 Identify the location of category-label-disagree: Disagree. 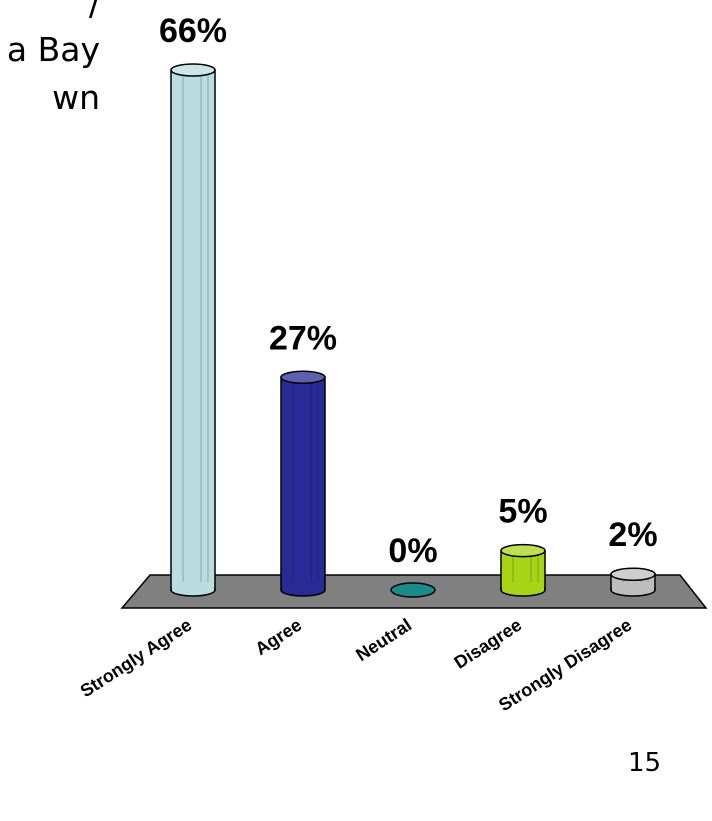
(488, 644).